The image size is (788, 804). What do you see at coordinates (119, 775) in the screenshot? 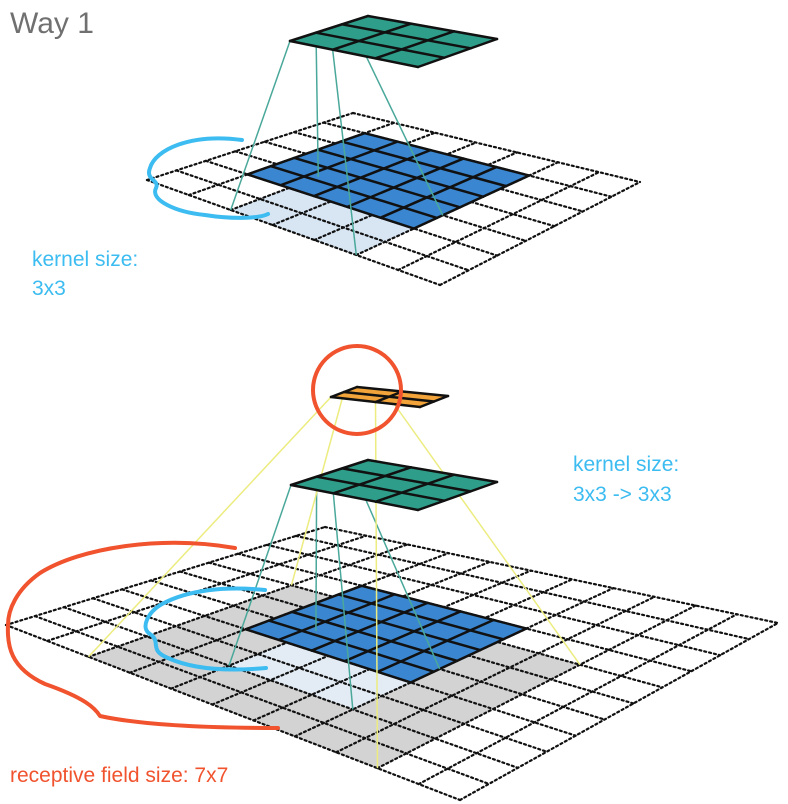
I see `receptive-field-label: receptive field size: 7x7` at bounding box center [119, 775].